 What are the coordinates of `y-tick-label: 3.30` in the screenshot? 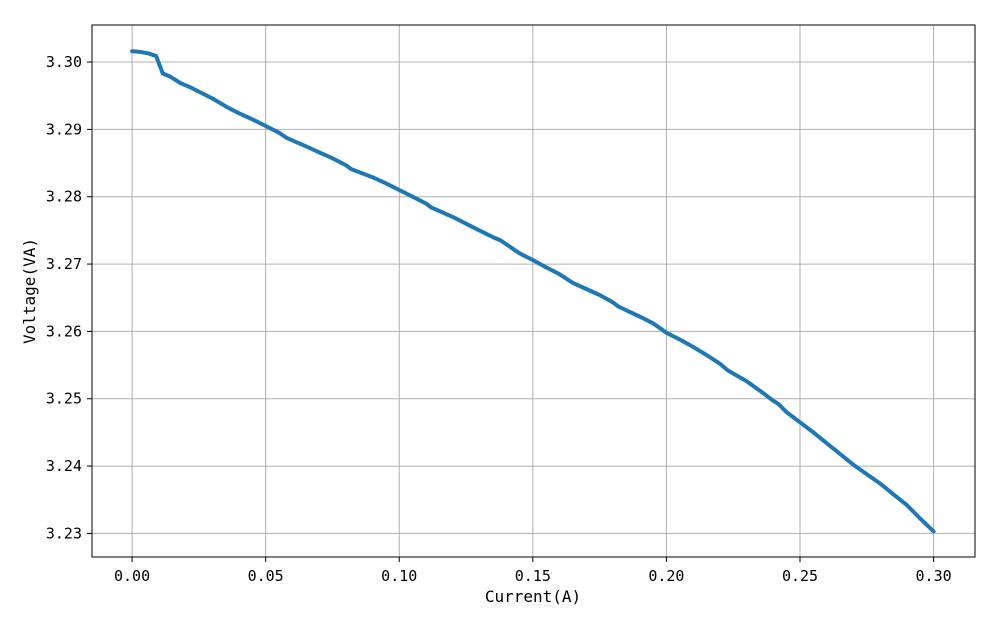 It's located at (64, 62).